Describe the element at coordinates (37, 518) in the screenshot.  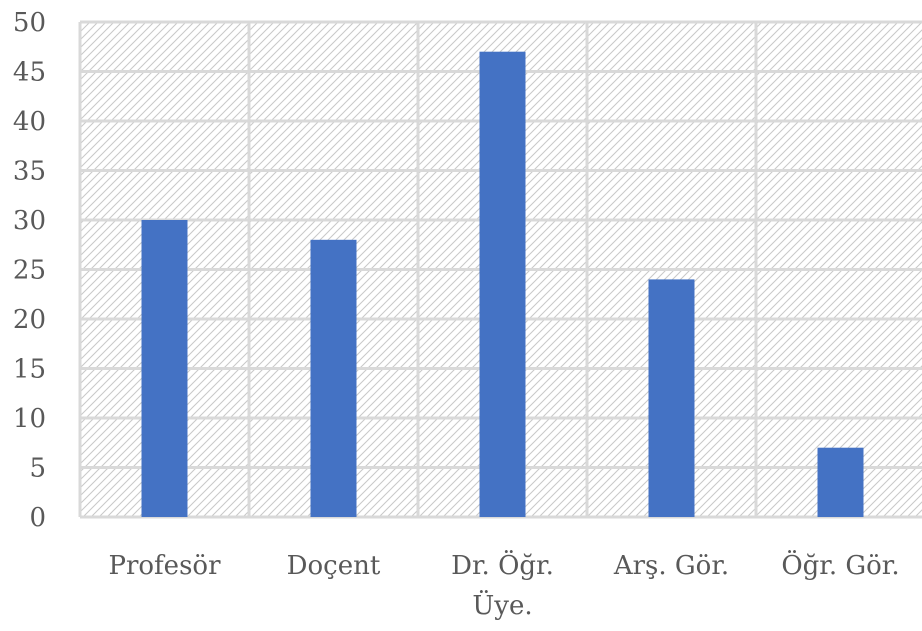
I see `y-tick-label: 0` at that location.